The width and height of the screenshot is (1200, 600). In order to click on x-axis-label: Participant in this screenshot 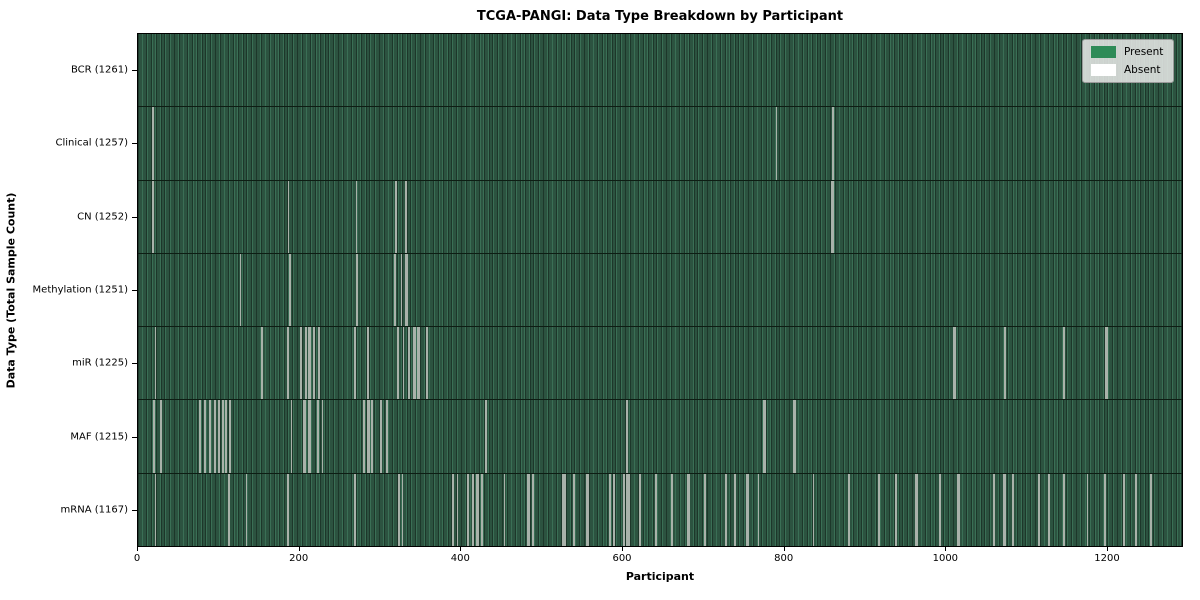, I will do `click(660, 576)`.